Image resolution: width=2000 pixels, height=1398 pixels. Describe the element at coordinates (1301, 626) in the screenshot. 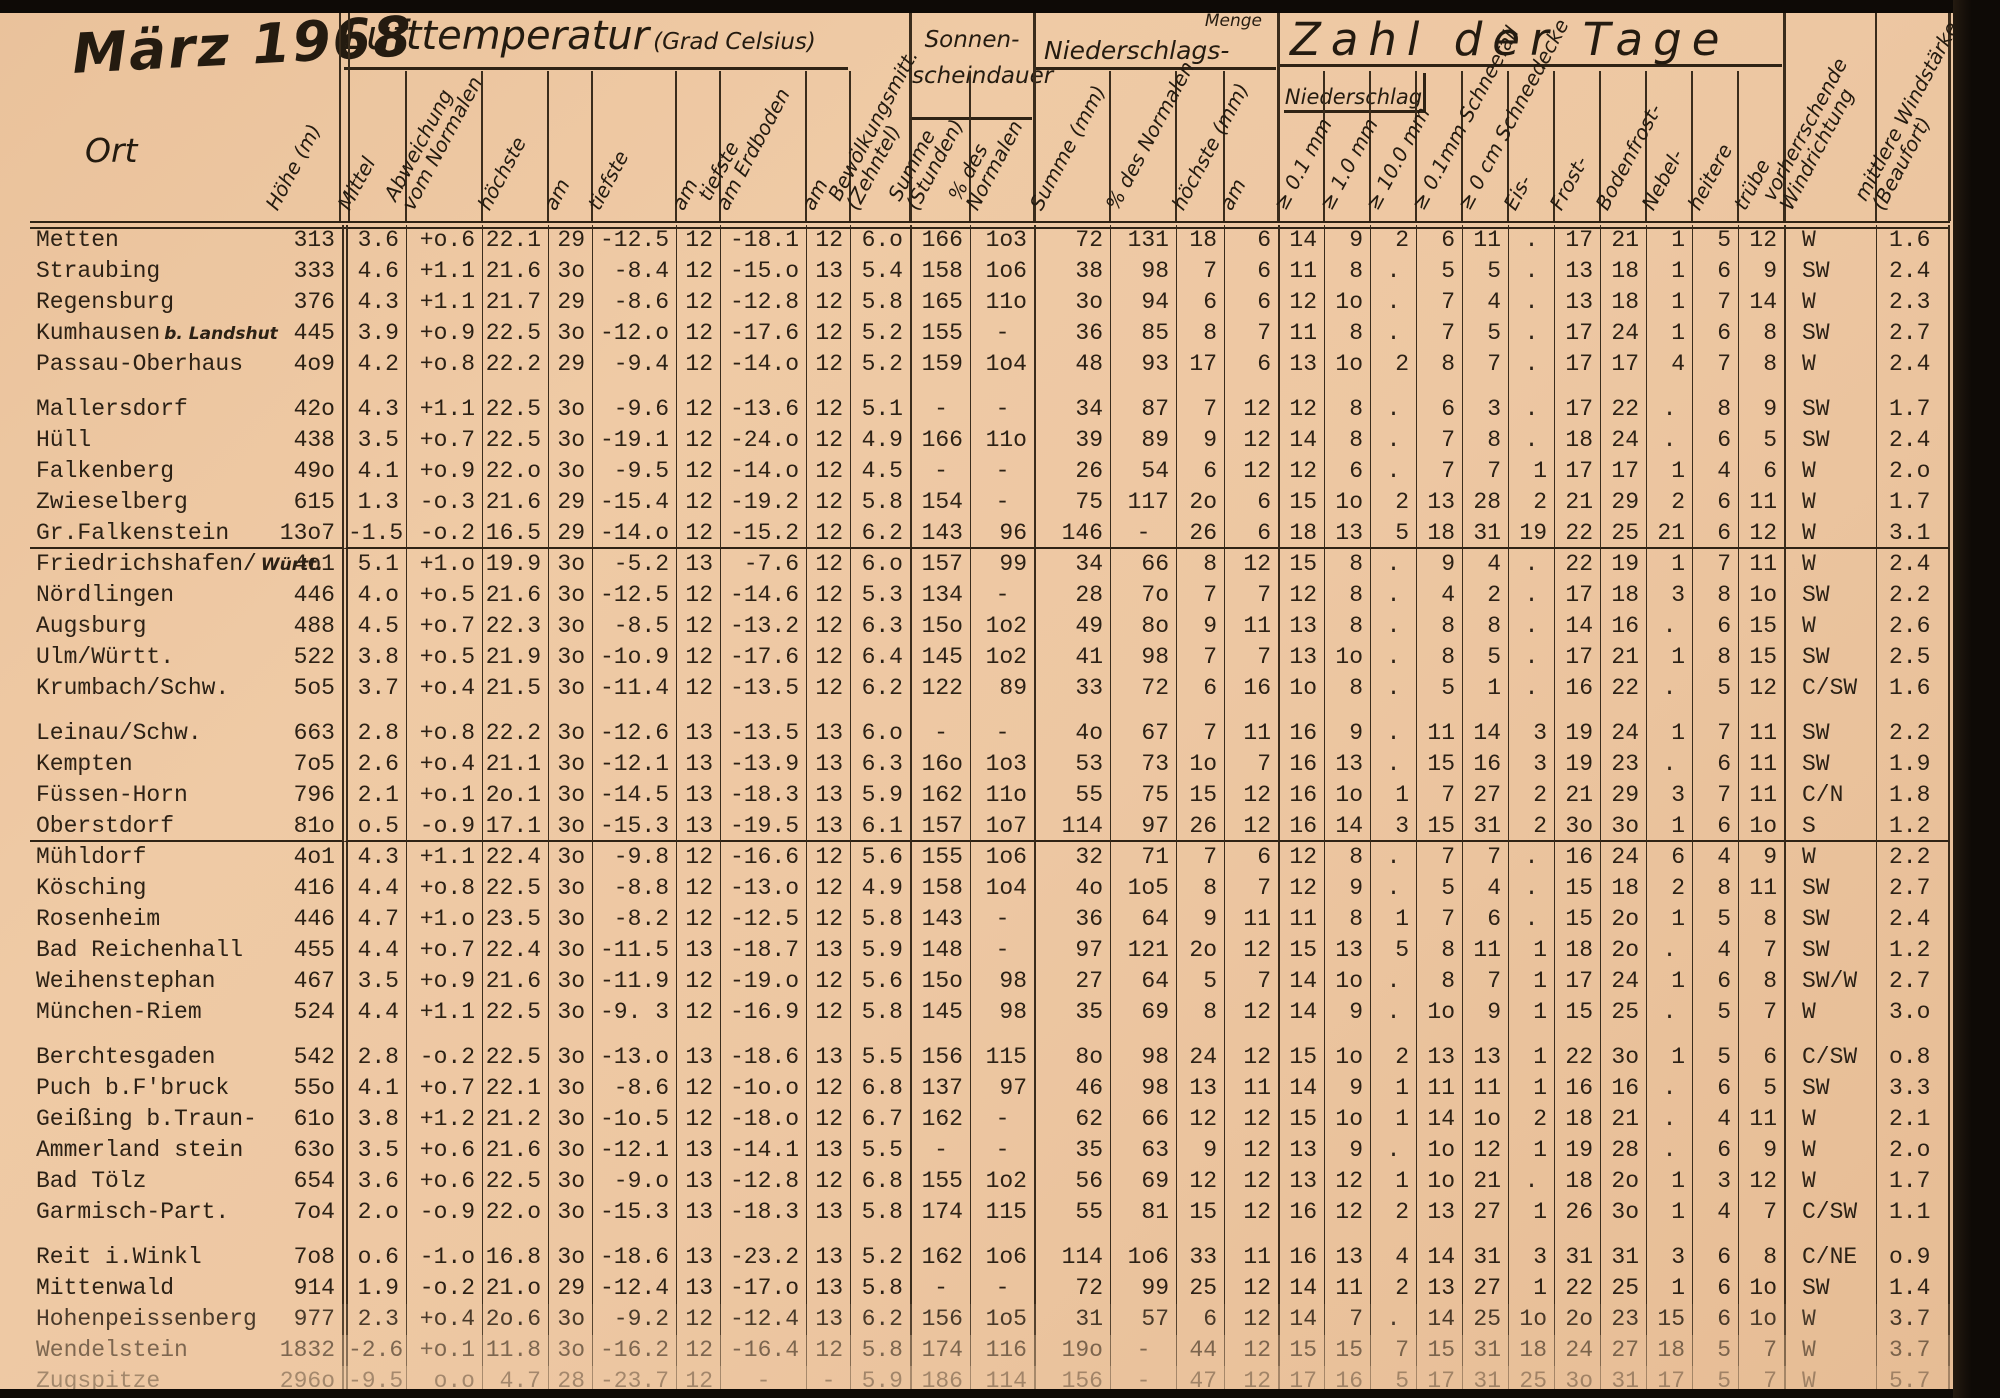

I see `cell-tage-01mm: 13` at that location.